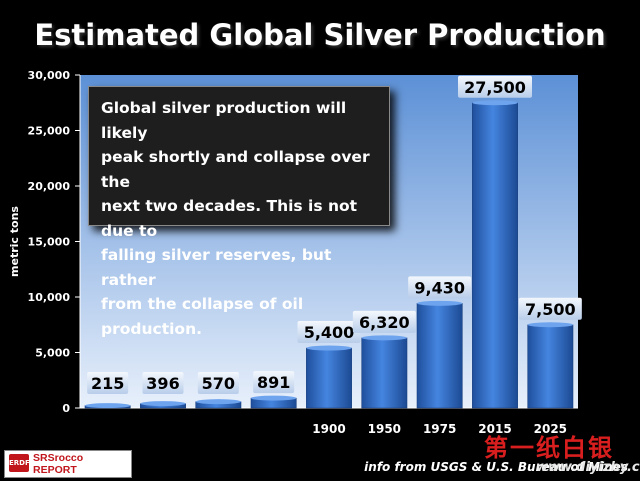  I want to click on value-label: 5,400, so click(329, 332).